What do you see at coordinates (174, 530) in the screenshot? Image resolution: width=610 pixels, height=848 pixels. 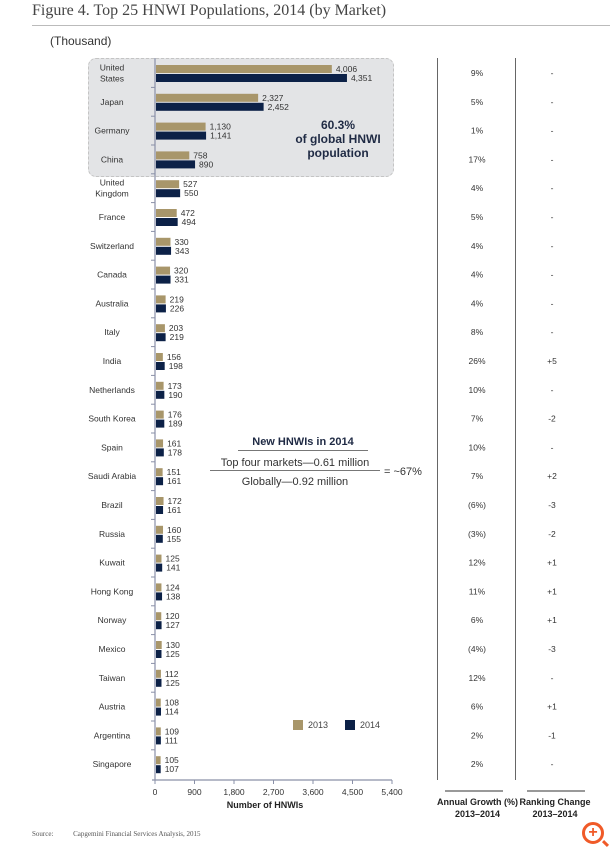 I see `data-label-2013: 160` at bounding box center [174, 530].